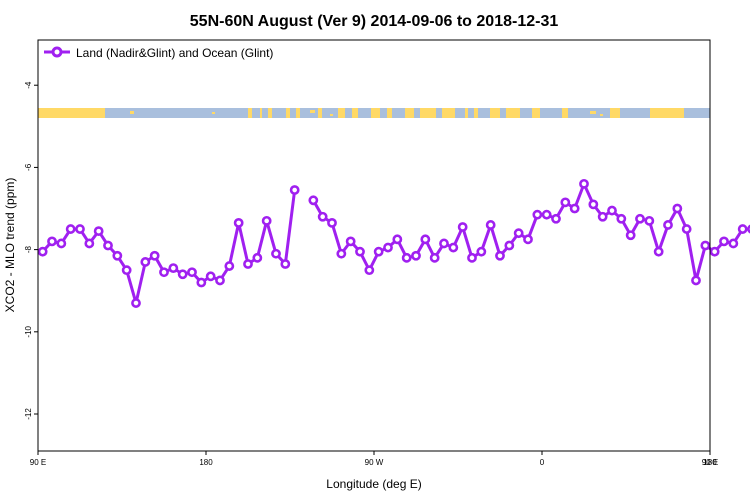 The width and height of the screenshot is (750, 500). What do you see at coordinates (710, 462) in the screenshot?
I see `x-tick-label: 90 E` at bounding box center [710, 462].